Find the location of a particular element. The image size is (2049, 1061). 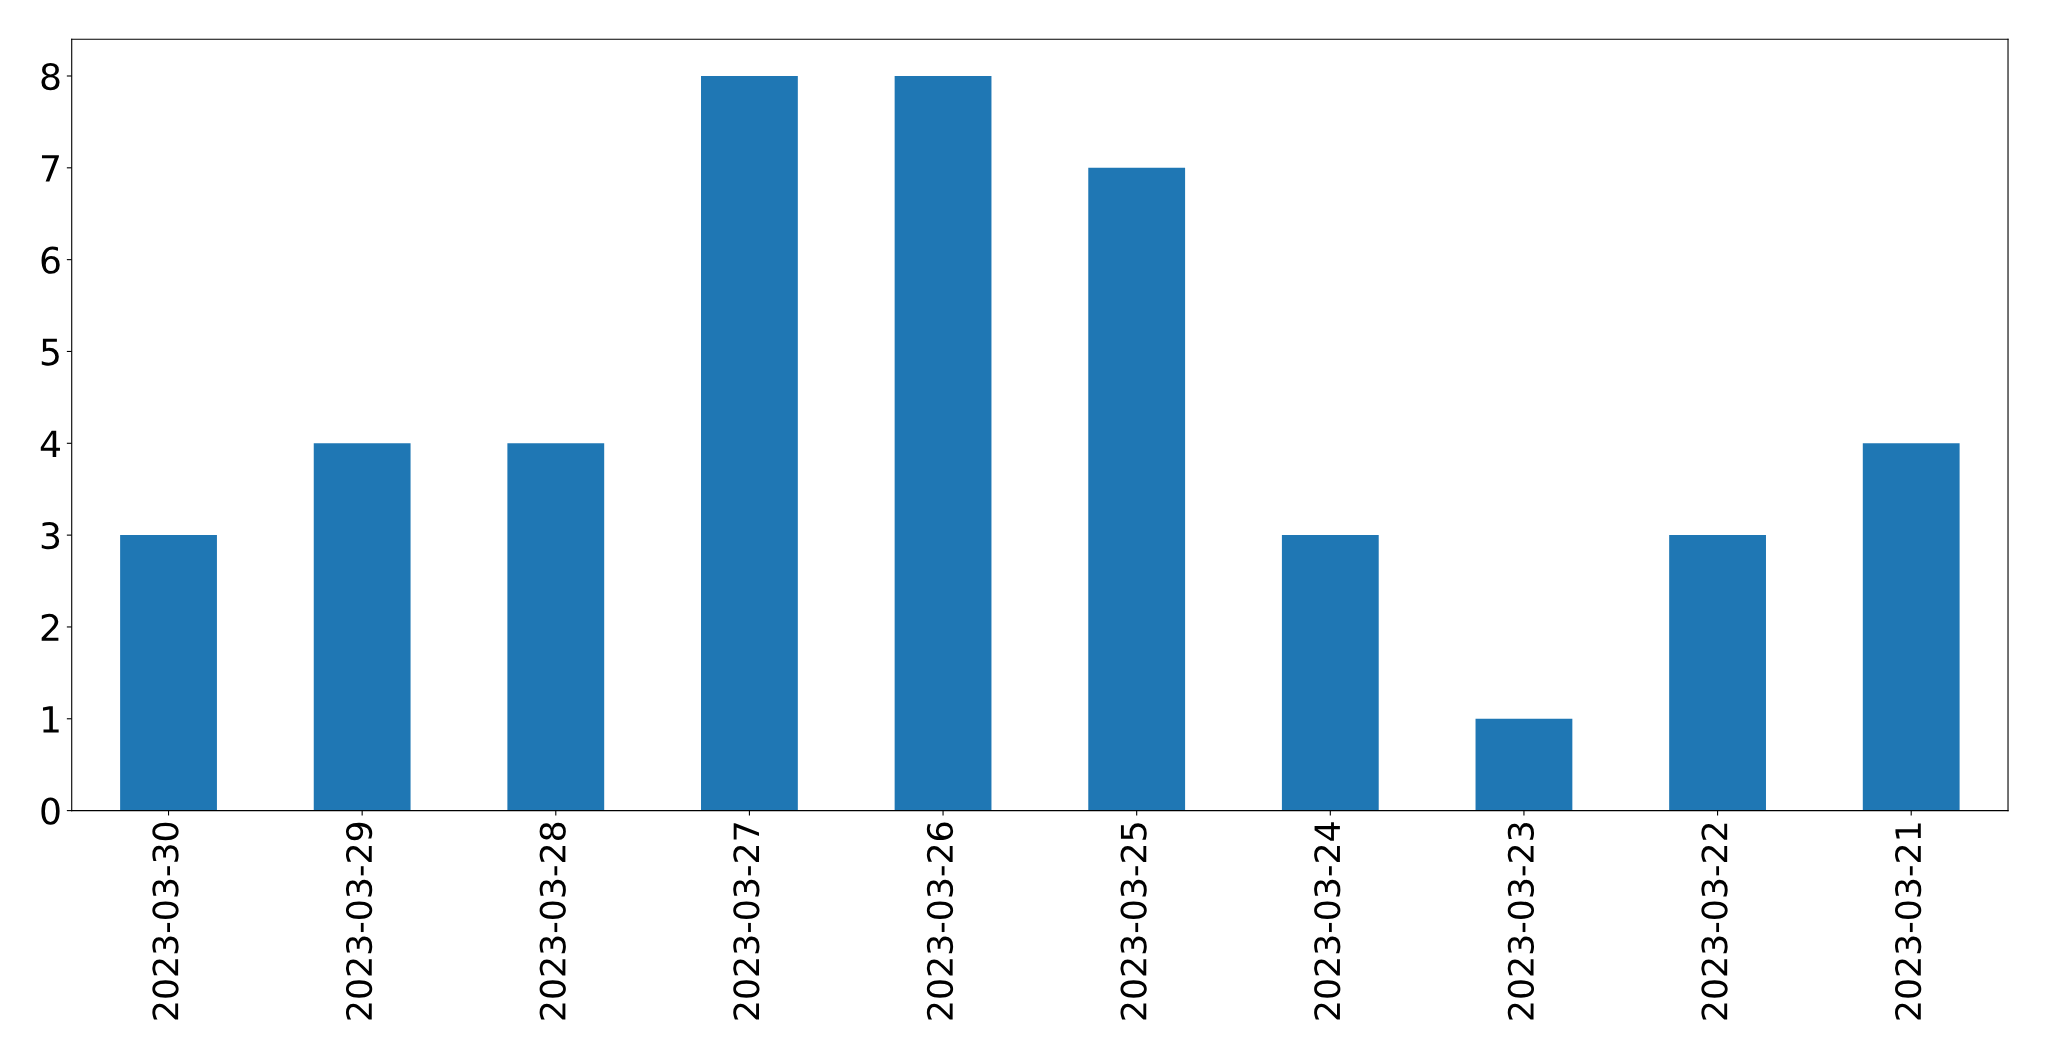

x-tick-label: 2023-03-21 is located at coordinates (1908, 921).